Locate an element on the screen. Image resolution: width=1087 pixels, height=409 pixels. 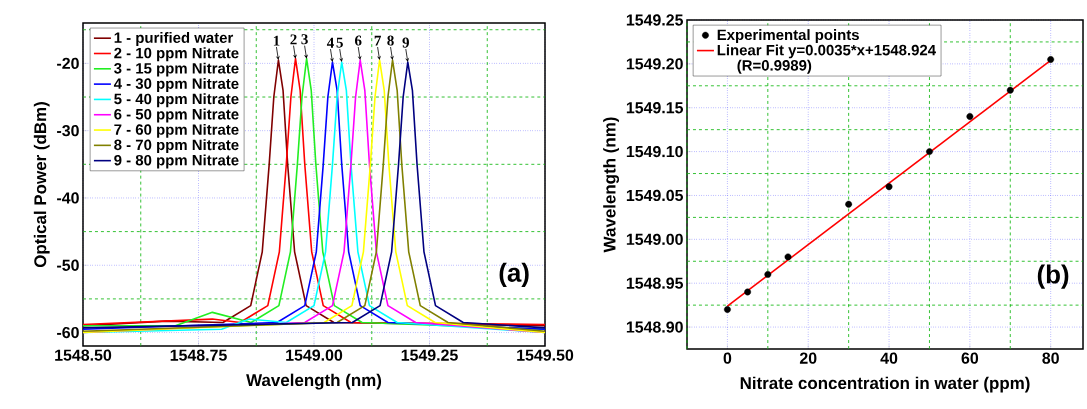
x-tick-label: 1548.50 is located at coordinates (83, 355).